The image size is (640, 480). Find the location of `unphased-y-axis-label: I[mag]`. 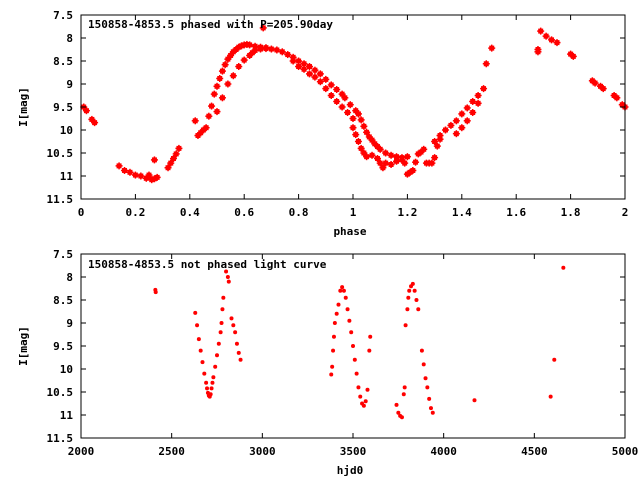

unphased-y-axis-label: I[mag] is located at coordinates (23, 346).